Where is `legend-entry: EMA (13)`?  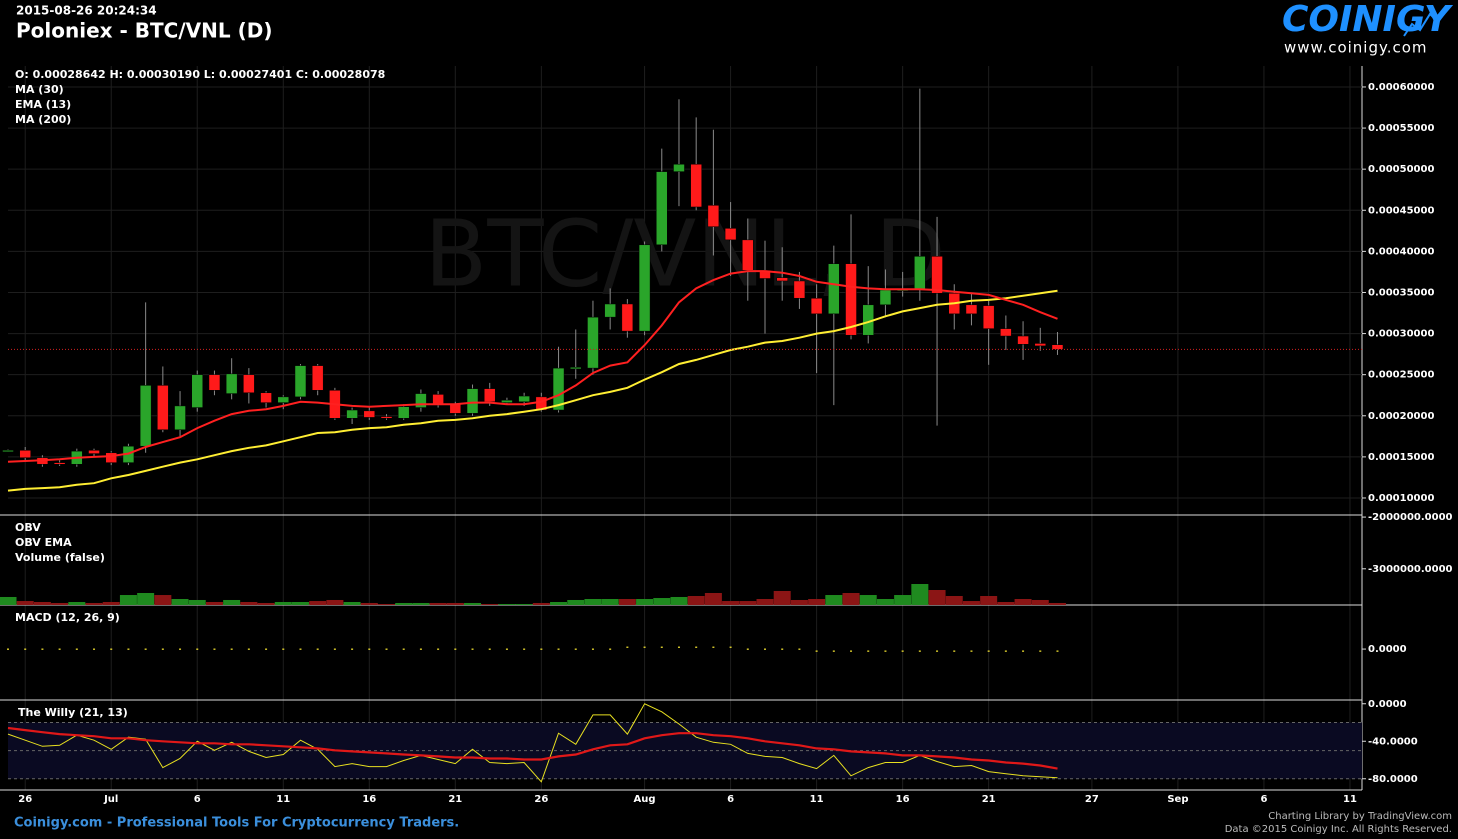
legend-entry: EMA (13) is located at coordinates (43, 104).